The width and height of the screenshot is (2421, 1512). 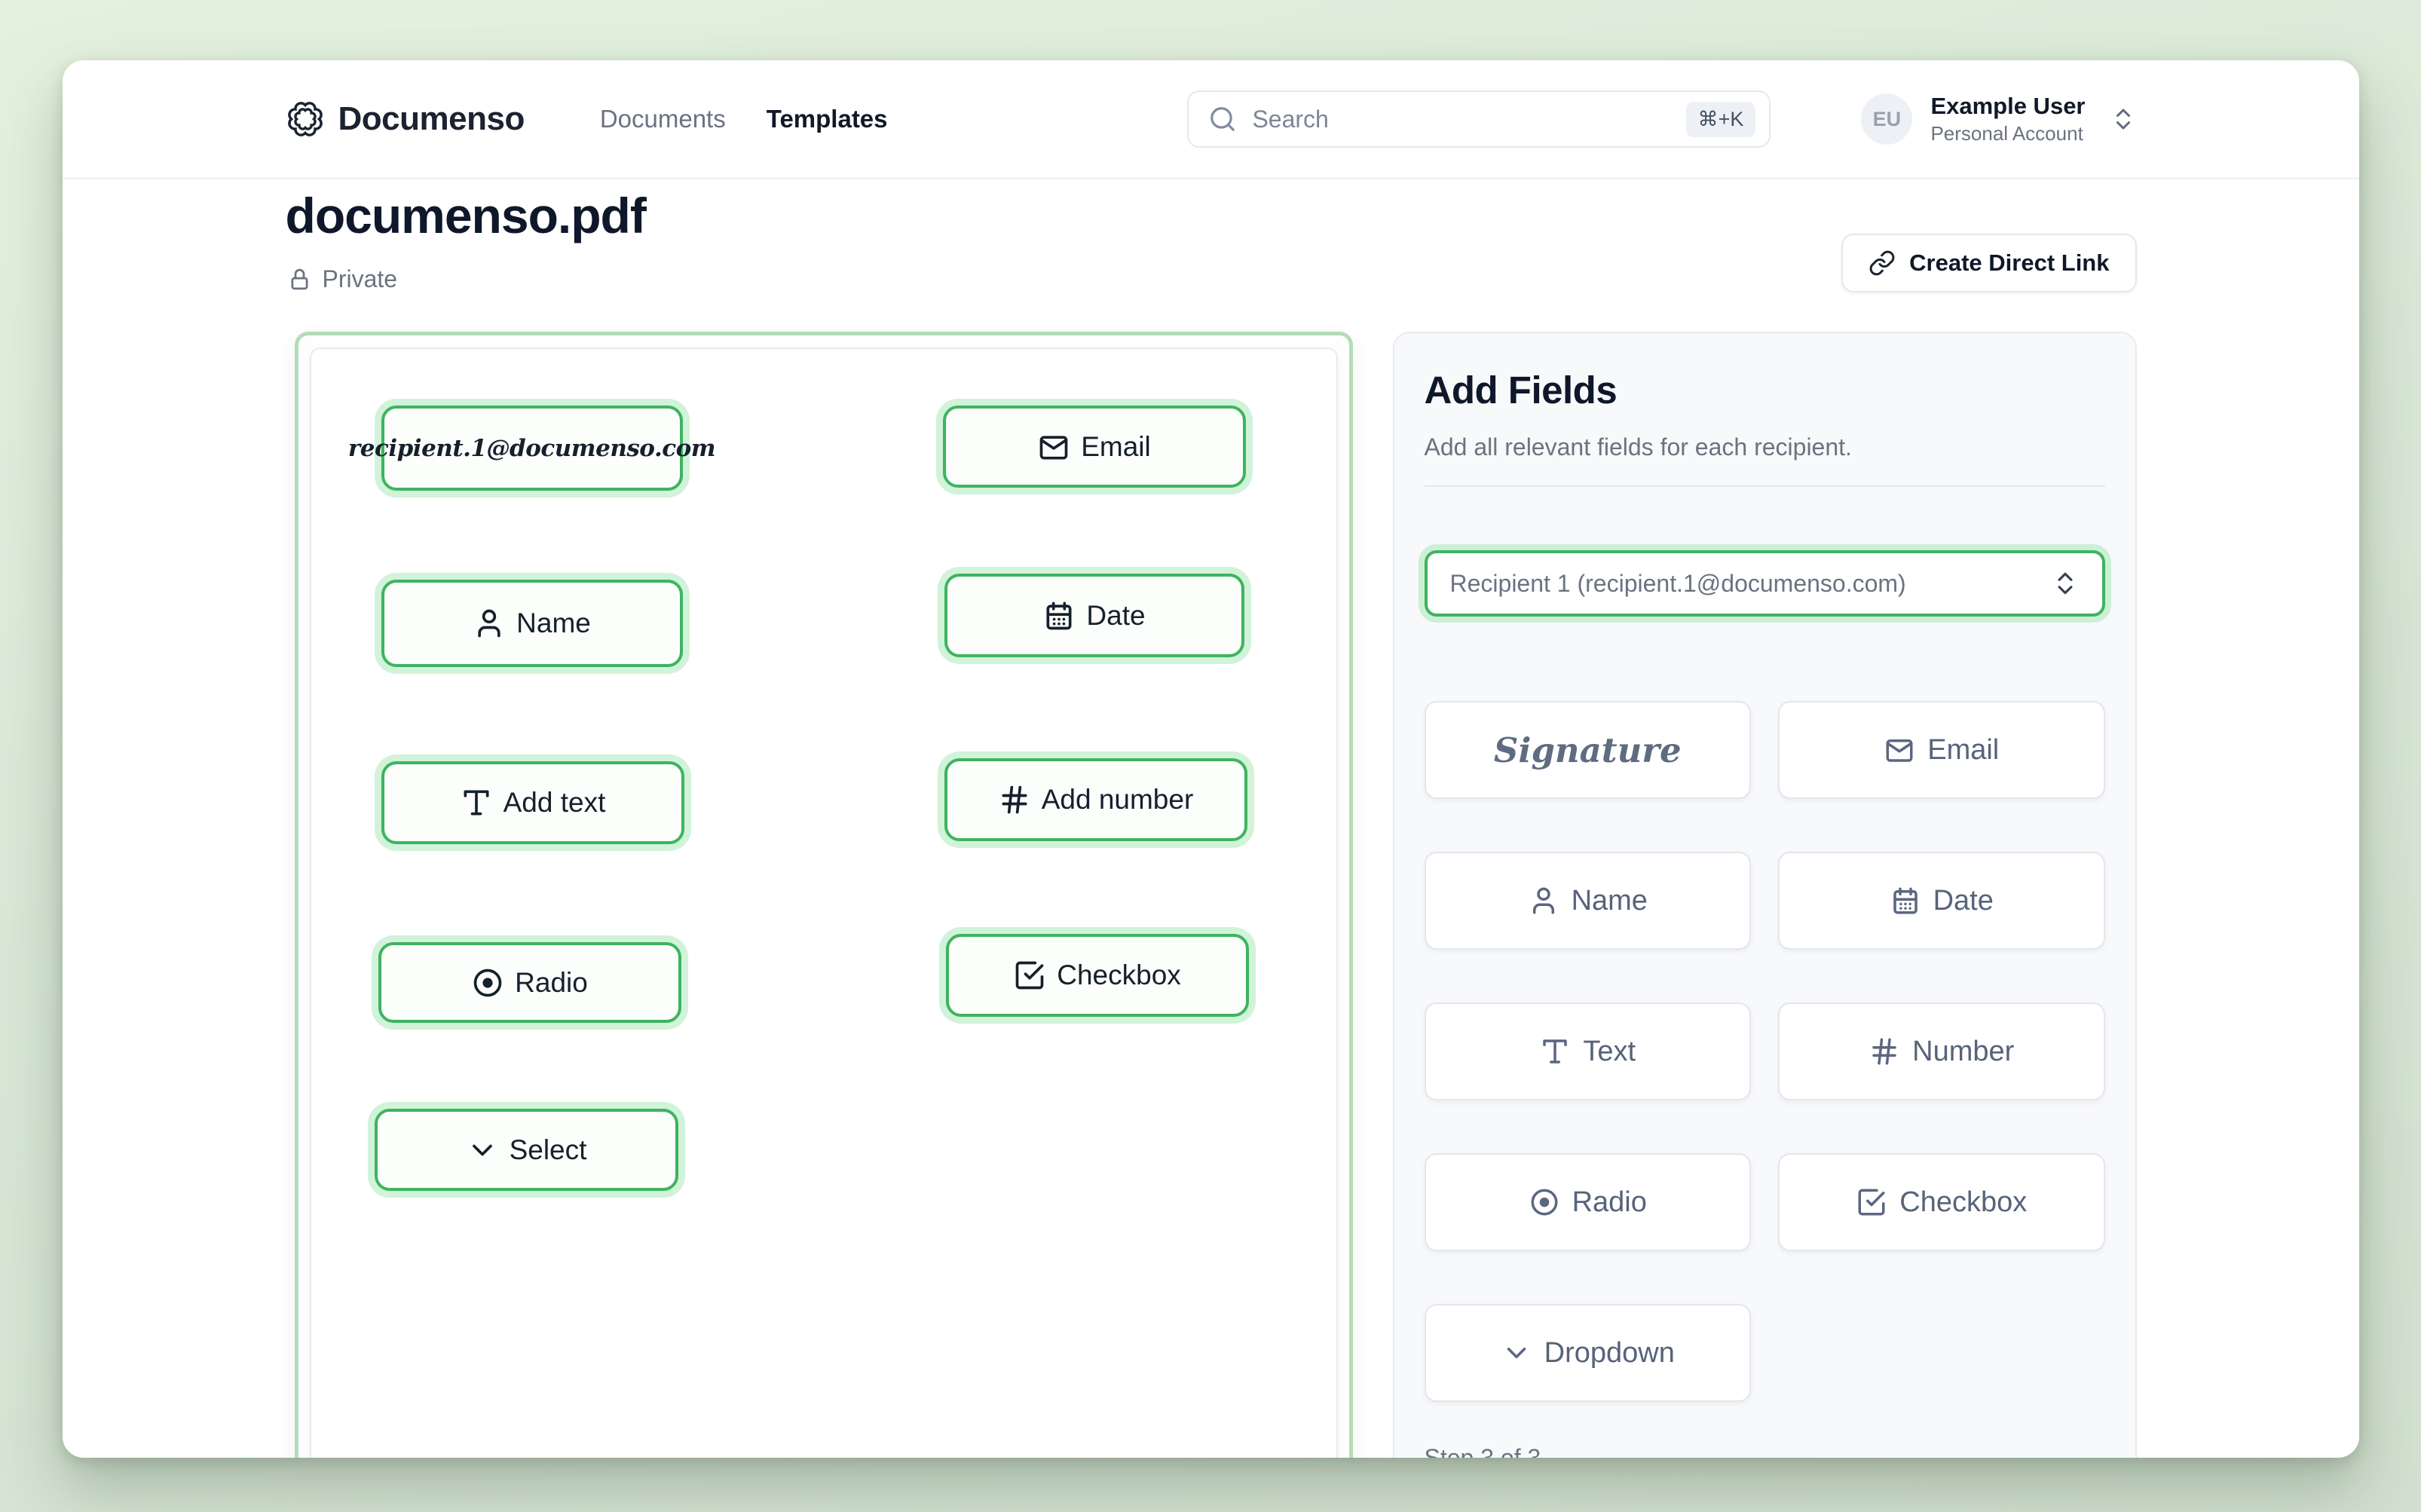 I want to click on panel-divider, so click(x=1764, y=486).